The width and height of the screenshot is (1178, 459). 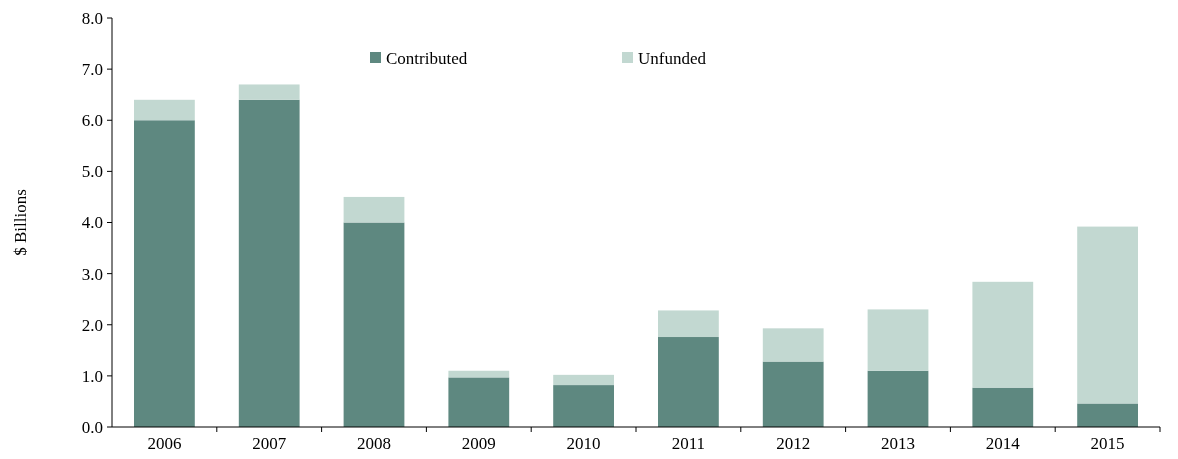 I want to click on y-tick-label: 6.0, so click(x=92, y=121).